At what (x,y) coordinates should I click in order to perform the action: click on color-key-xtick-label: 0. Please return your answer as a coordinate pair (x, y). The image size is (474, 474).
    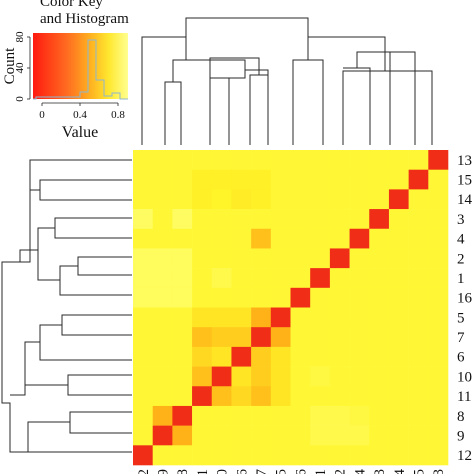
    Looking at the image, I should click on (42, 115).